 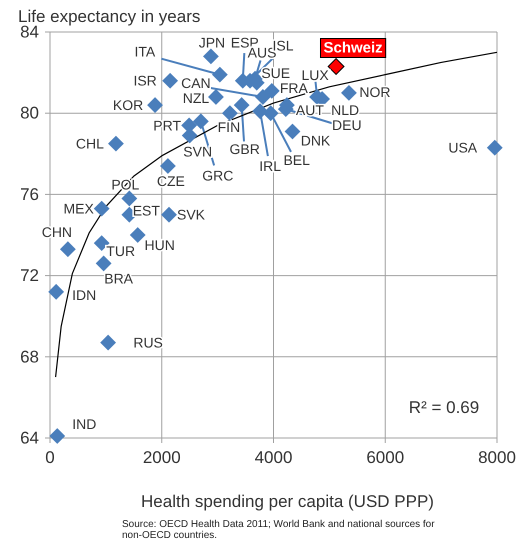 What do you see at coordinates (146, 210) in the screenshot?
I see `annotation: EST` at bounding box center [146, 210].